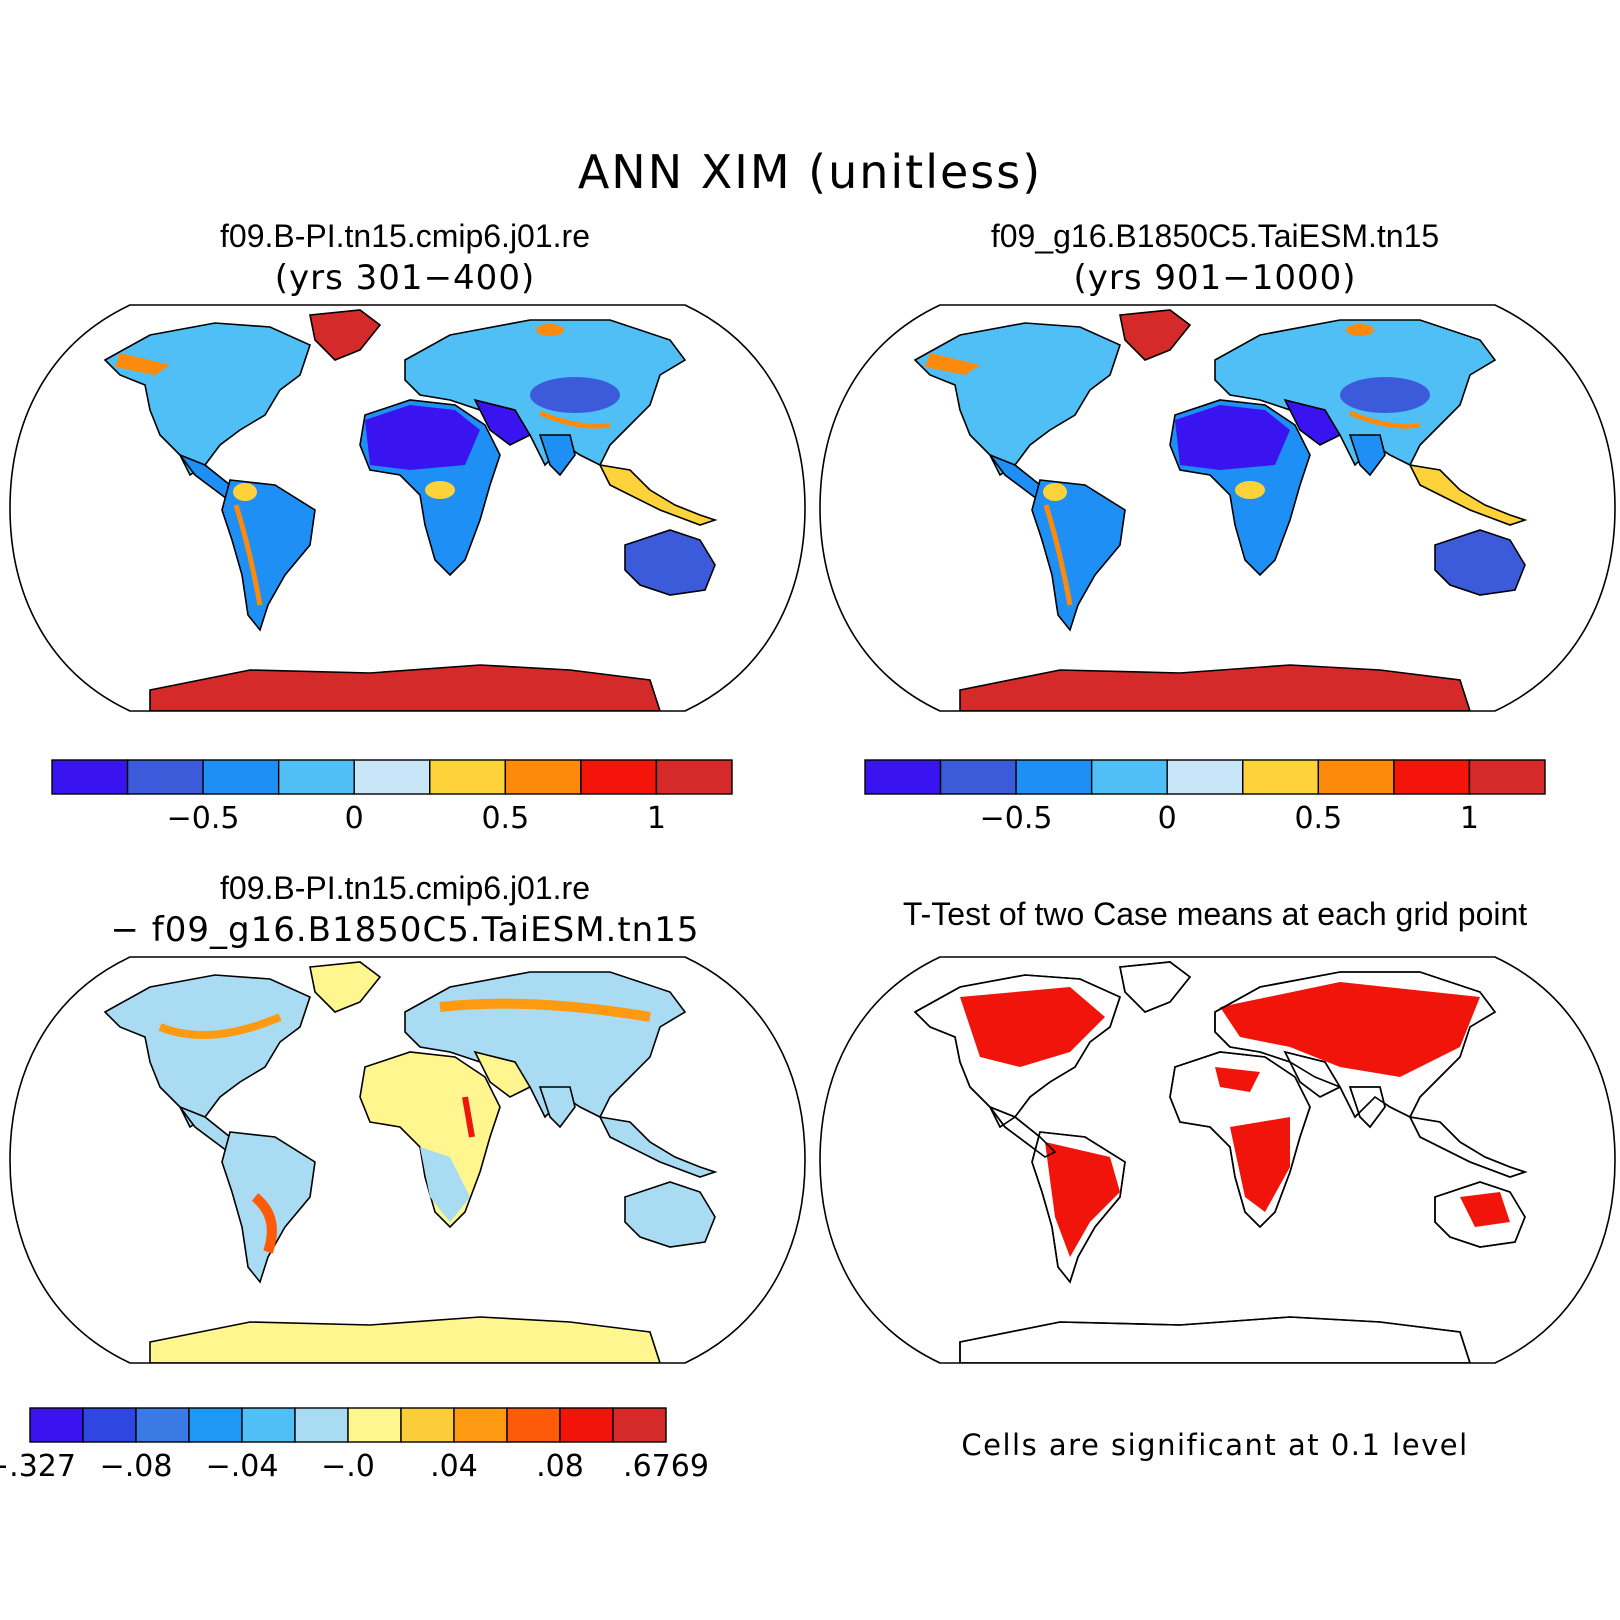 The image size is (1620, 1620). I want to click on figure-title: ANN XIM (unitless), so click(810, 172).